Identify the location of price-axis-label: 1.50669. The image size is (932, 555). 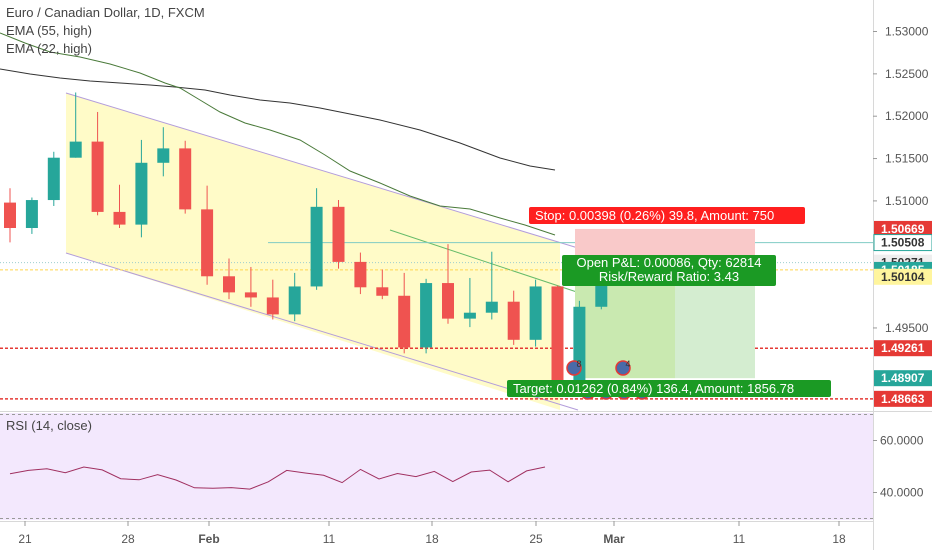
(903, 229).